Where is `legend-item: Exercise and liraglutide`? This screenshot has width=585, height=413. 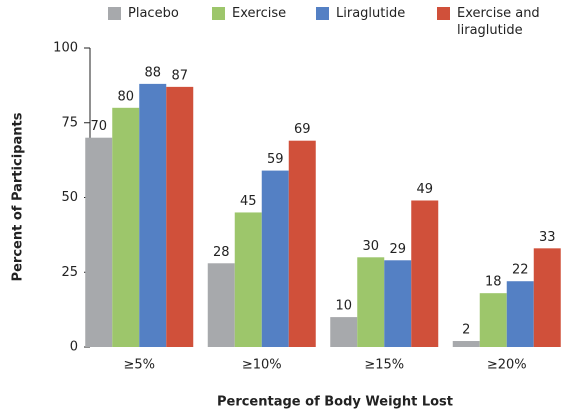
legend-item: Exercise and liraglutide is located at coordinates (502, 22).